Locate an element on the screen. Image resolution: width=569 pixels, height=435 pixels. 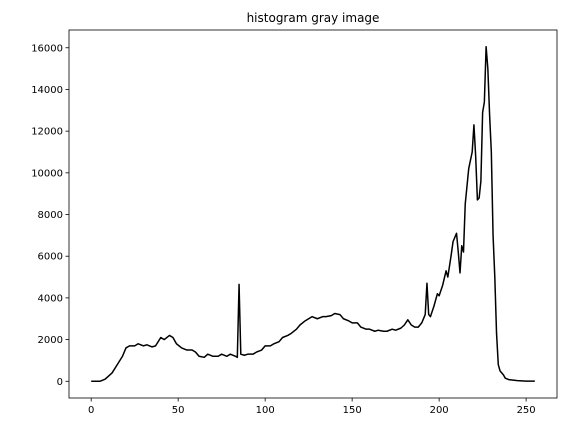
x-tick-label: 150 is located at coordinates (352, 410).